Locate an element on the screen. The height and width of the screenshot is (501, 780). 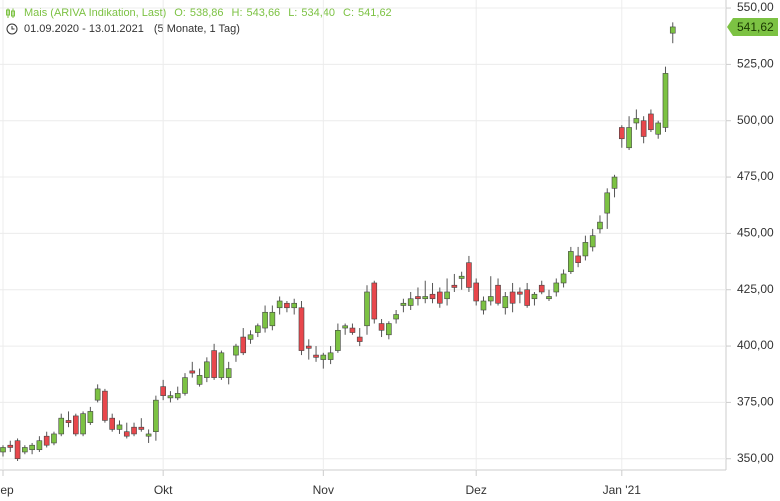
y-tick-label: 375,00 is located at coordinates (755, 402).